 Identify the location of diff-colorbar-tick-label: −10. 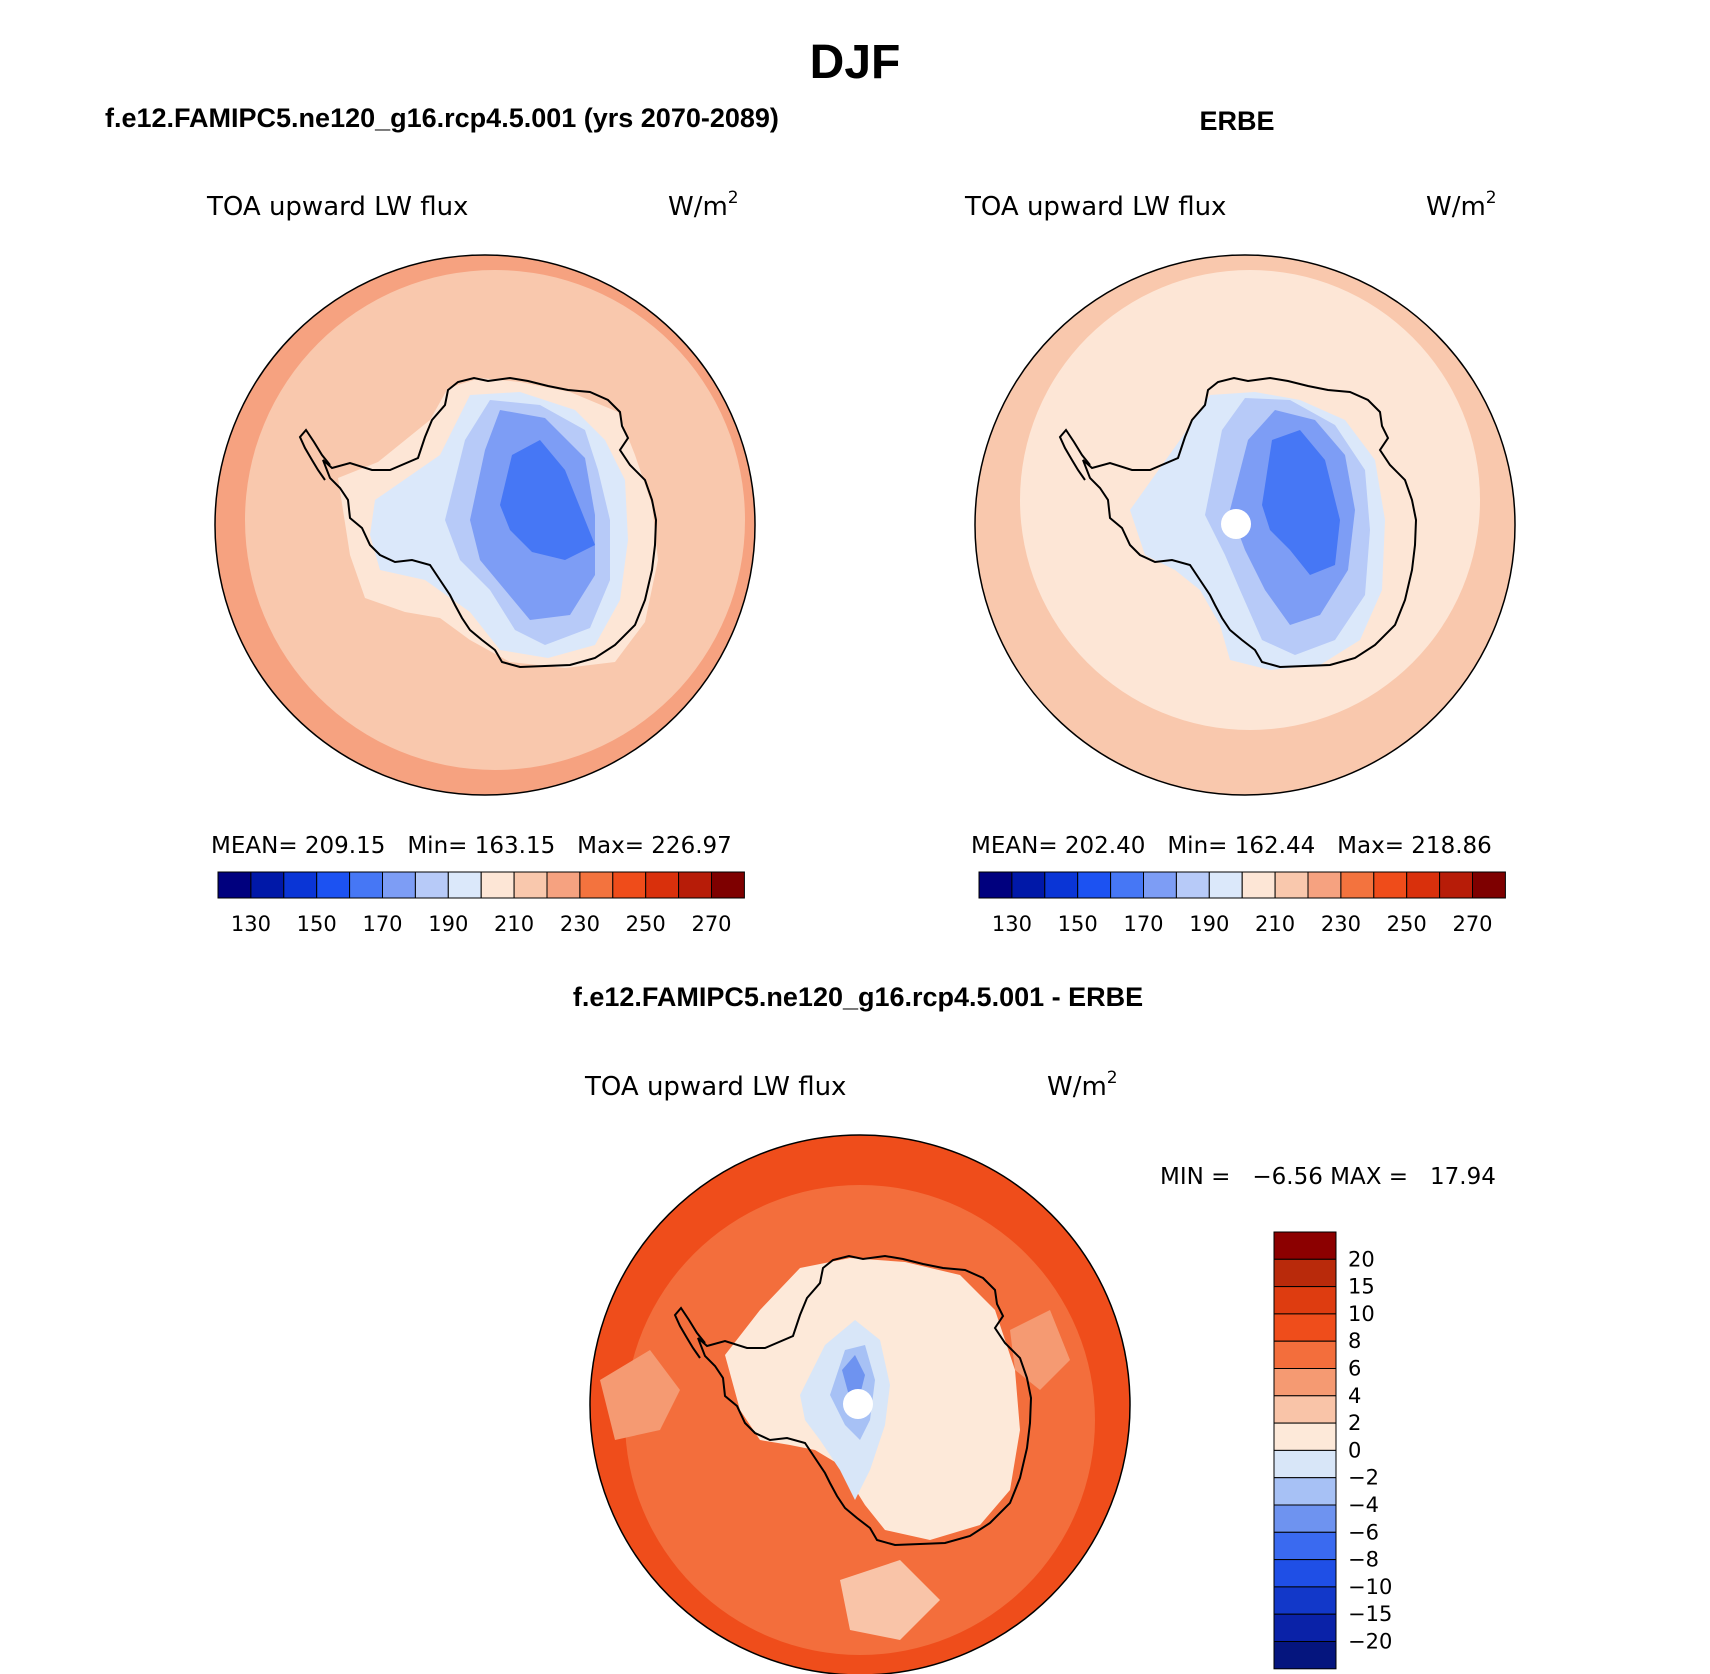
(1370, 1587).